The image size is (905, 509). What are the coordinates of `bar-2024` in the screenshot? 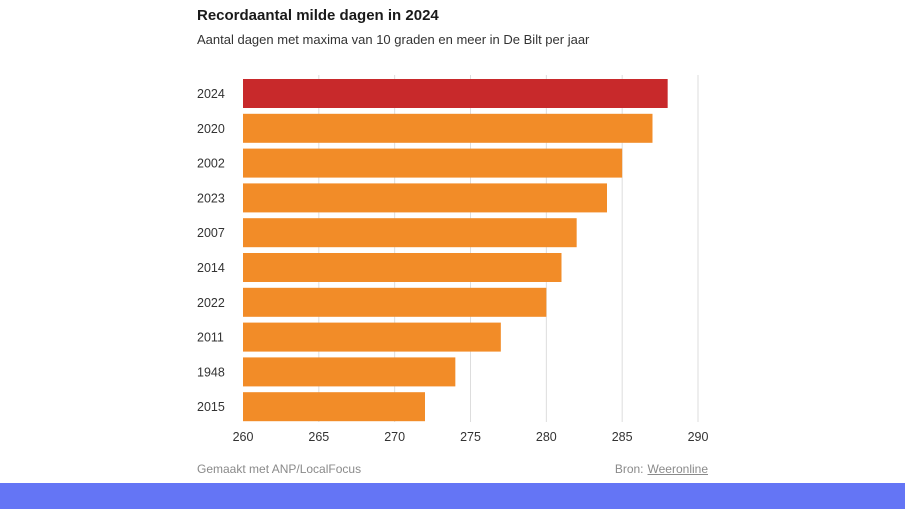 It's located at (455, 93).